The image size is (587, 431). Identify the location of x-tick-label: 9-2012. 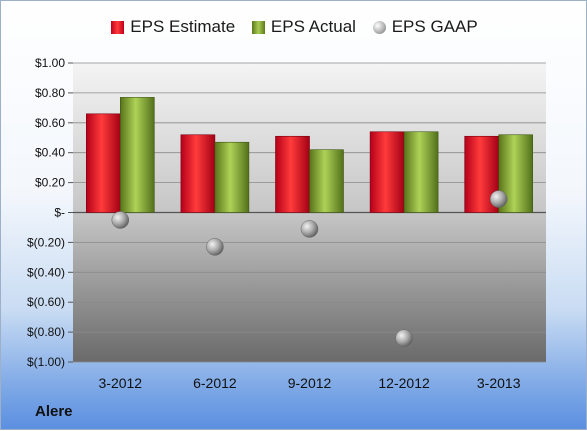
(310, 383).